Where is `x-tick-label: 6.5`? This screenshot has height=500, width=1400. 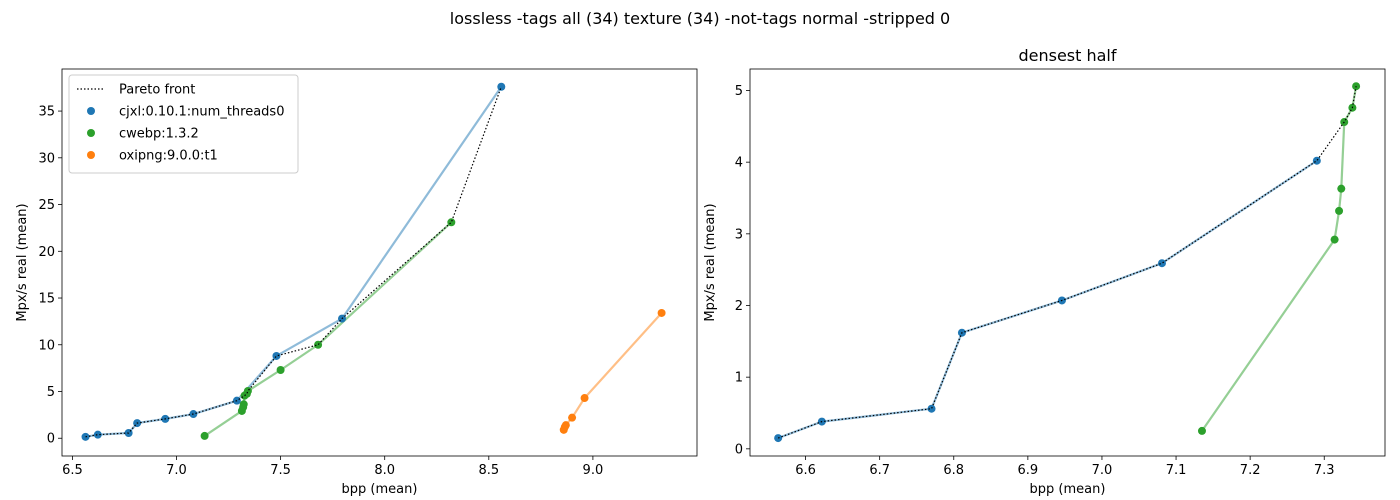 x-tick-label: 6.5 is located at coordinates (72, 470).